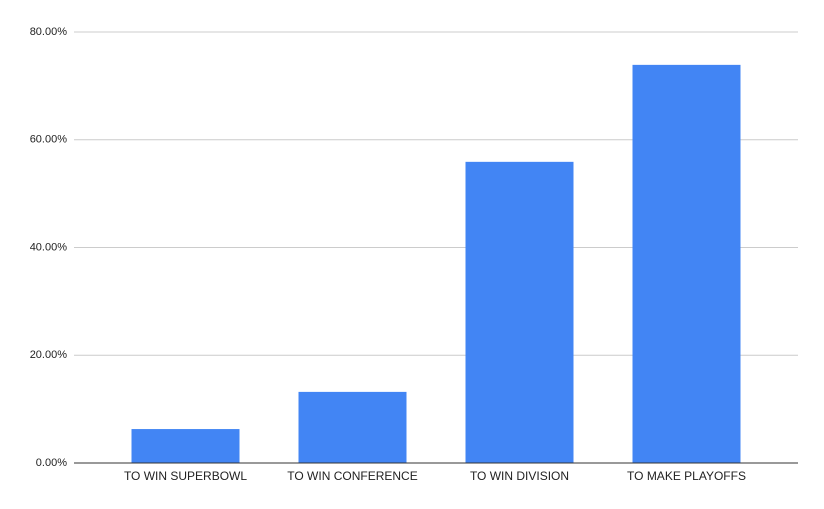  I want to click on y-tick-label: 60.00%, so click(49, 140).